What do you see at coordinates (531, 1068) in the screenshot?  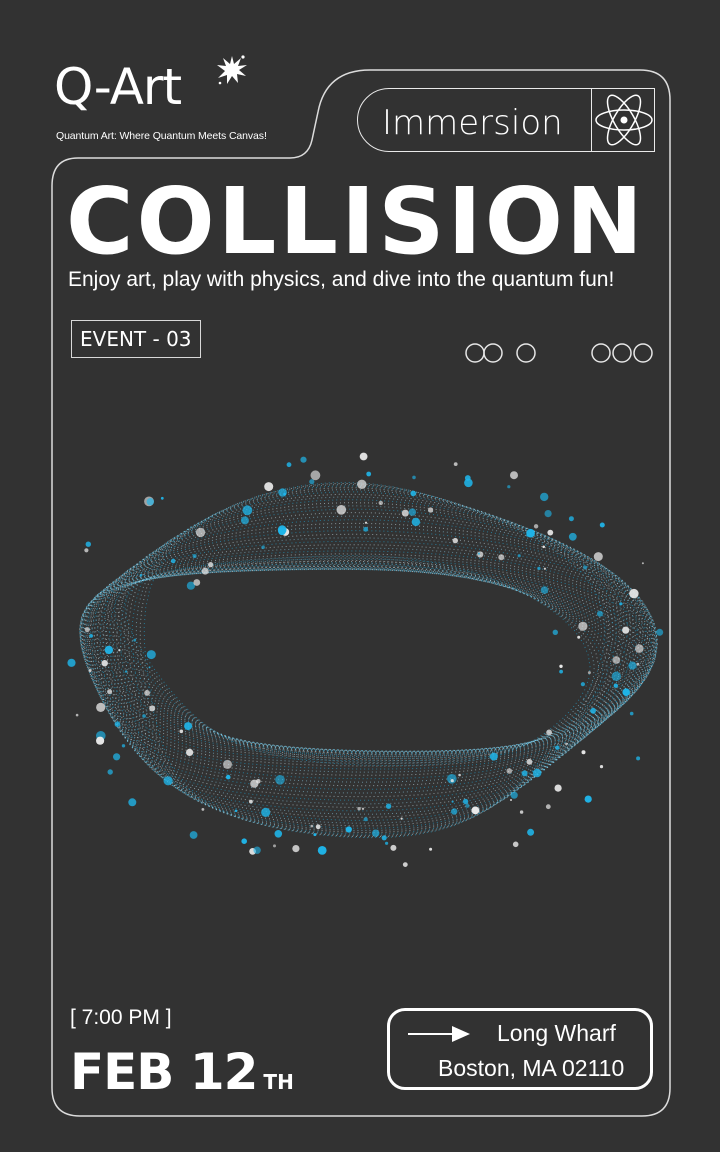 I see `venue-city: Boston, MA 02110` at bounding box center [531, 1068].